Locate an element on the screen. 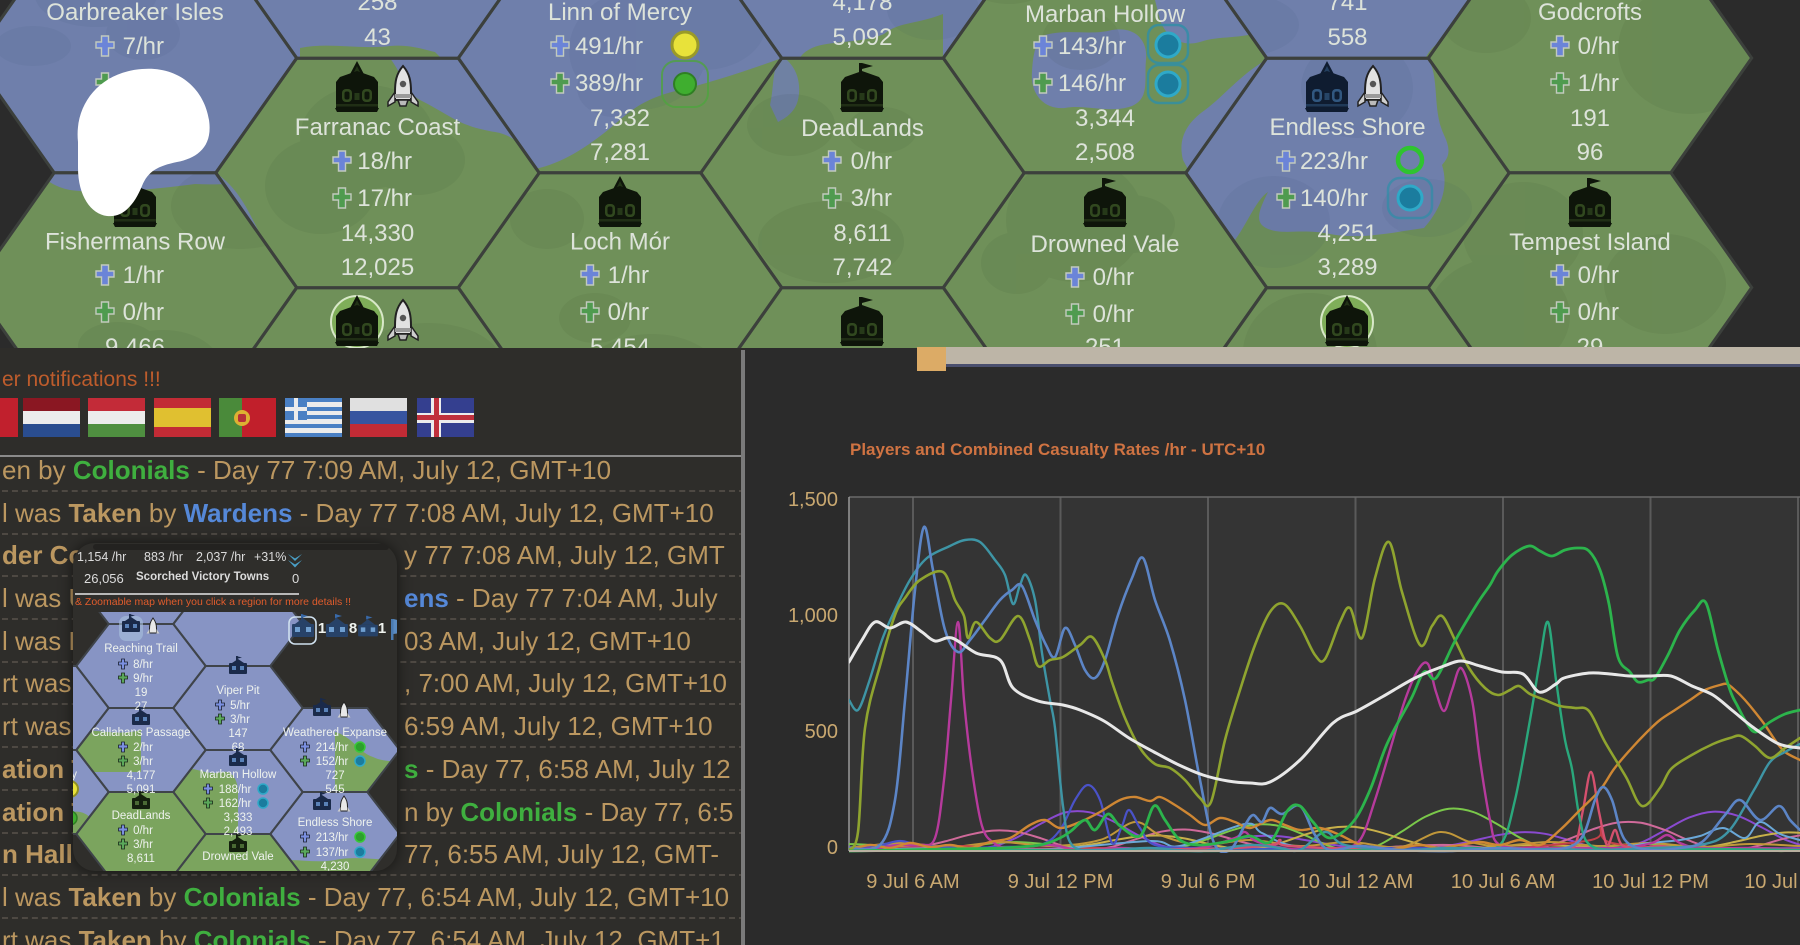  svg-text: 43 is located at coordinates (377, 37).